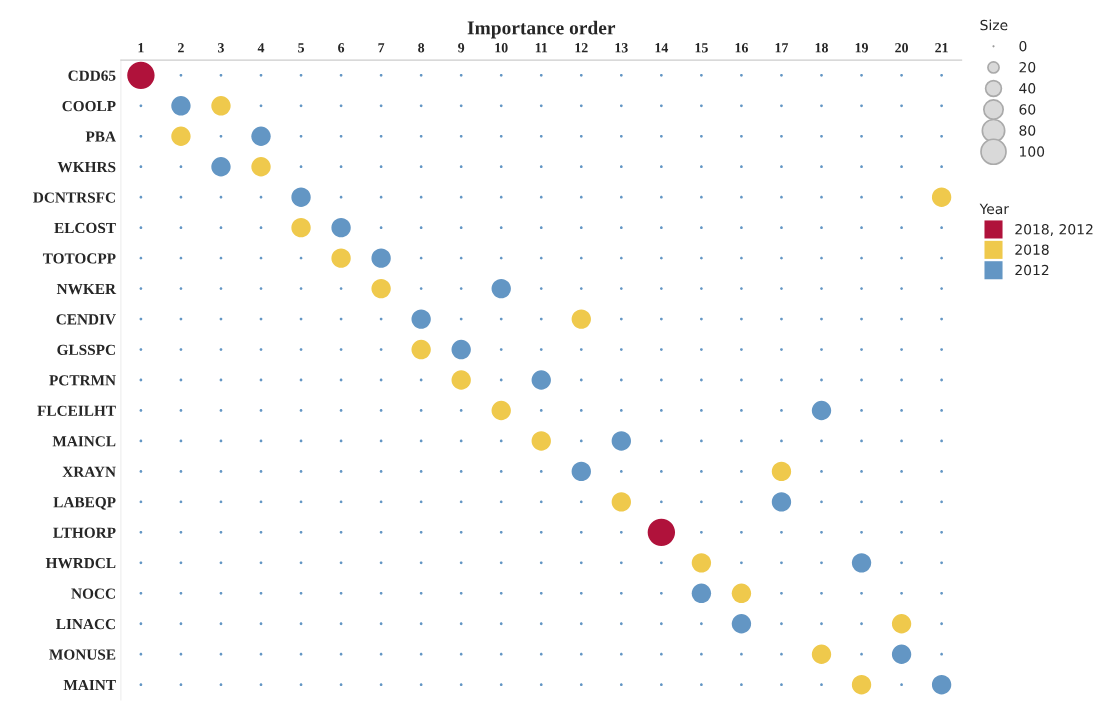 Image resolution: width=1099 pixels, height=707 pixels. What do you see at coordinates (994, 25) in the screenshot?
I see `text: Size` at bounding box center [994, 25].